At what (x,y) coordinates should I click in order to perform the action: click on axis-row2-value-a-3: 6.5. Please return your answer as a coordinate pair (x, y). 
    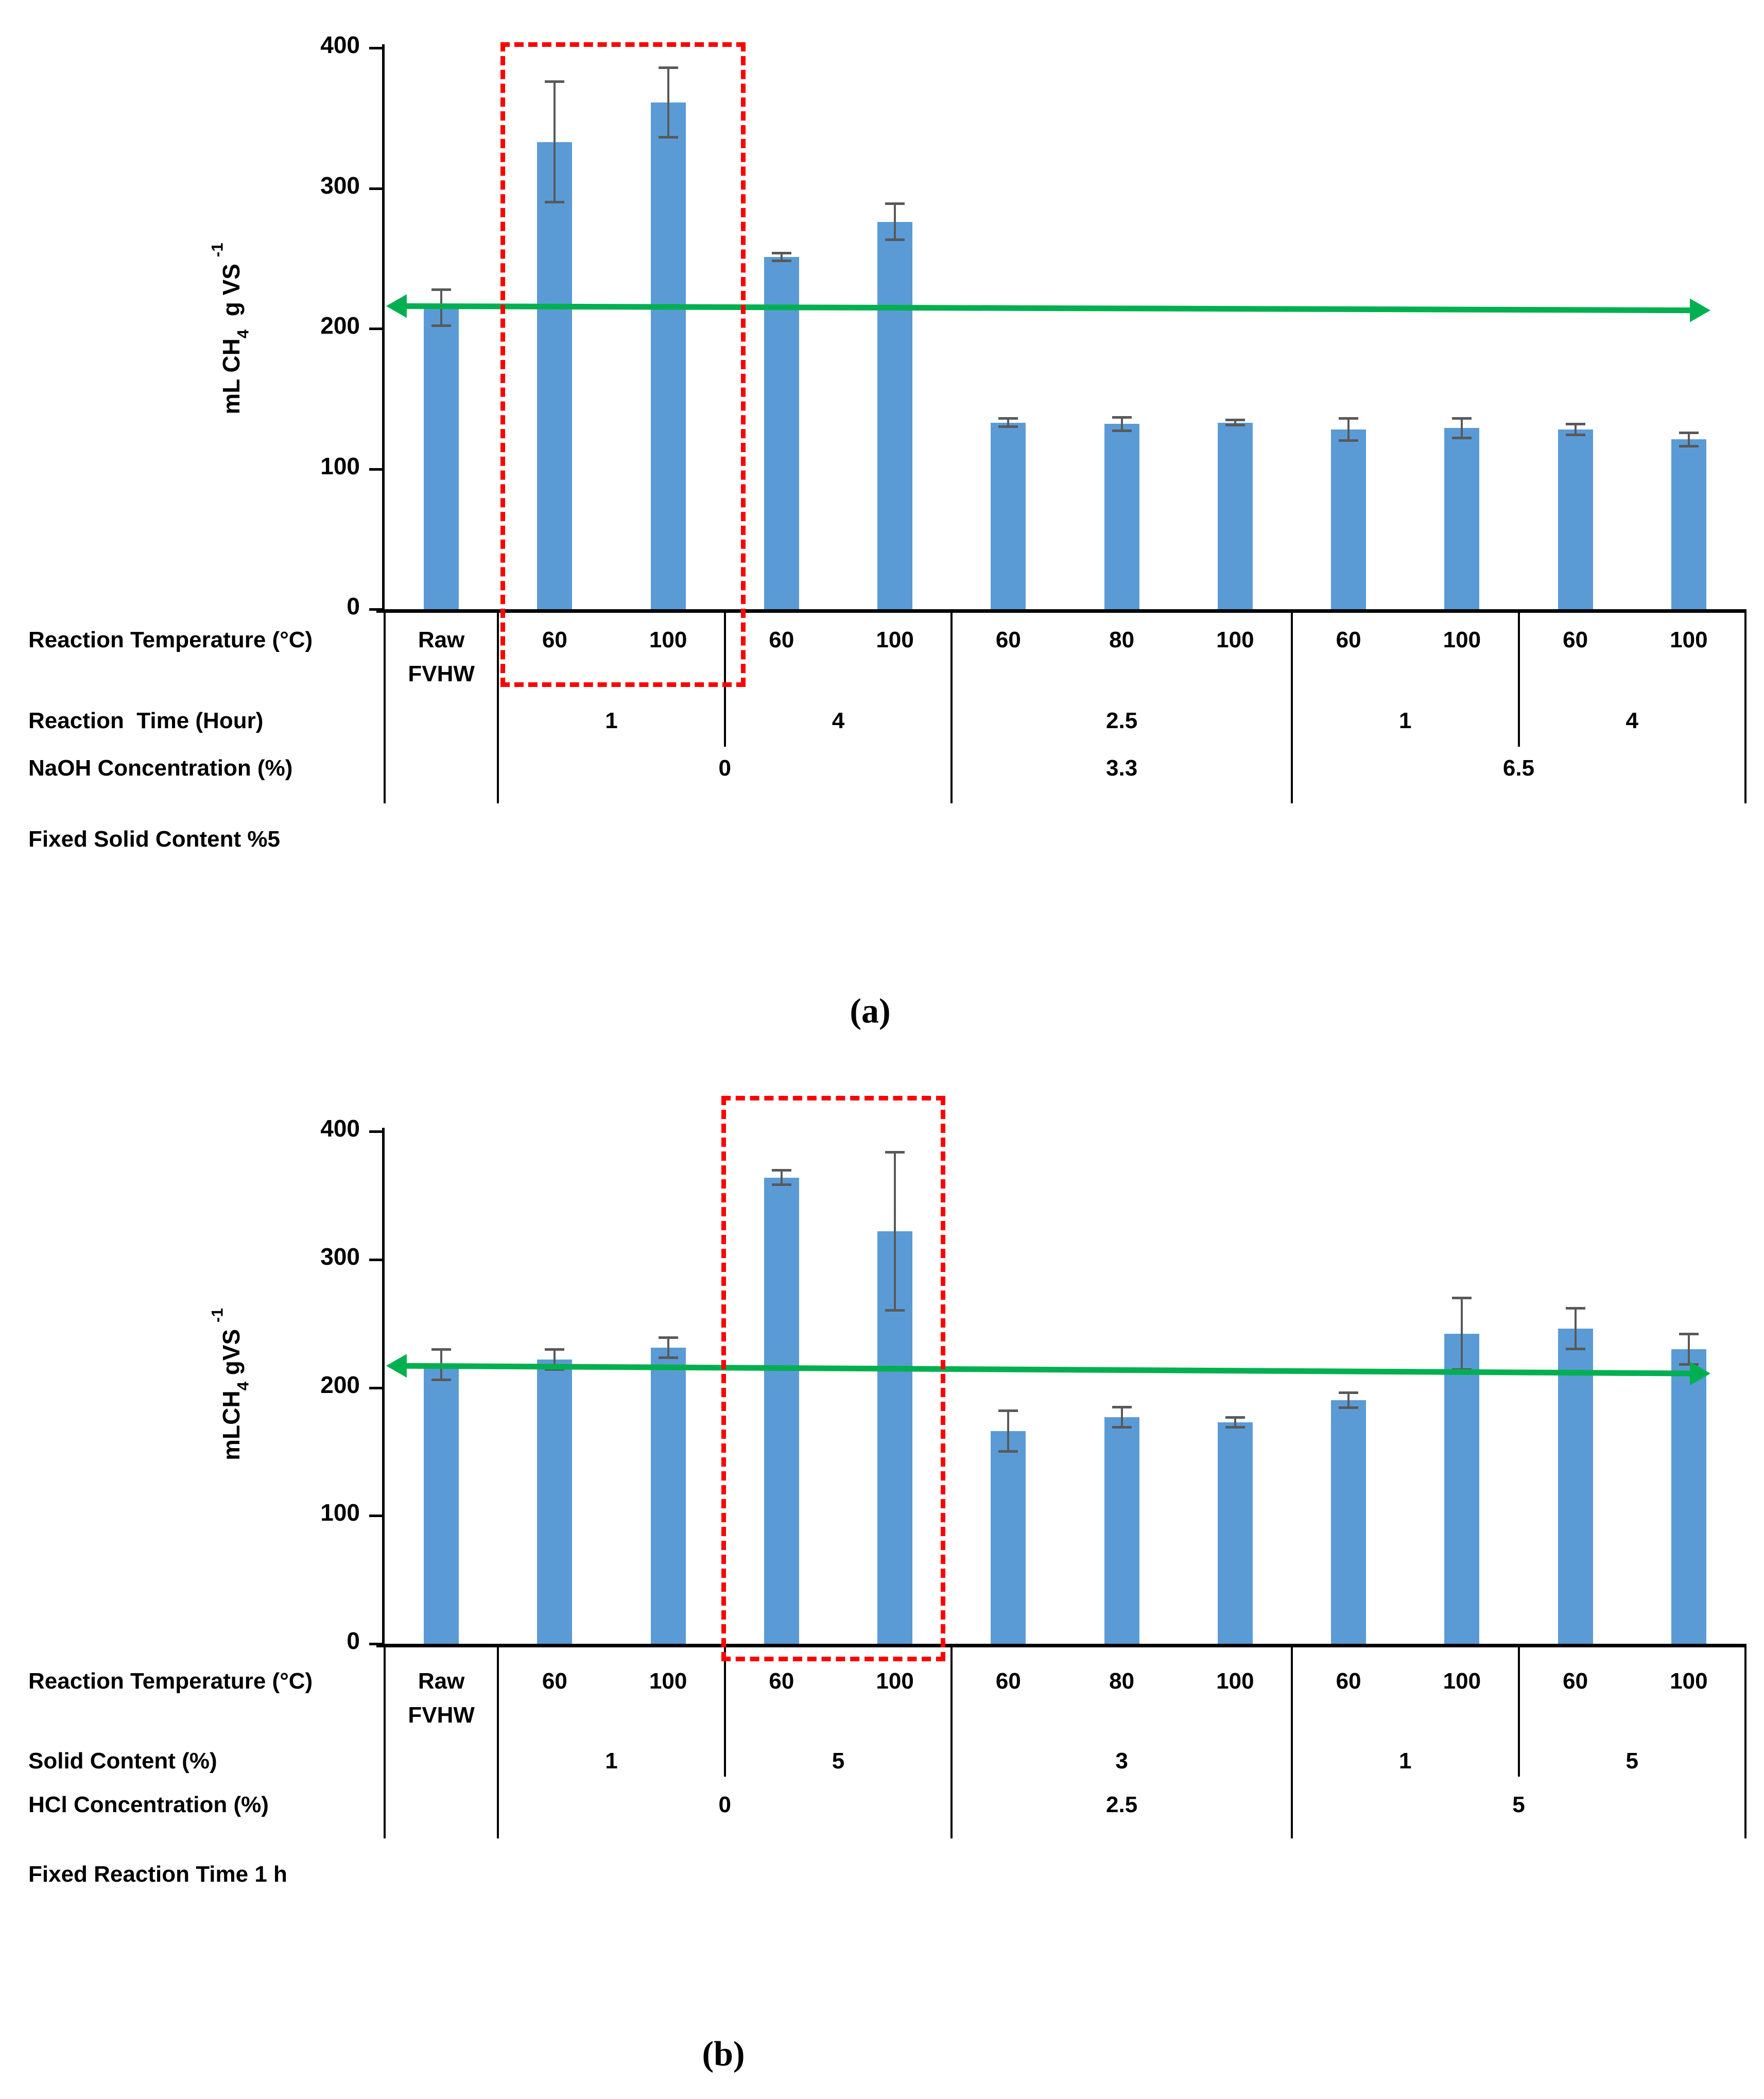
    Looking at the image, I should click on (1518, 768).